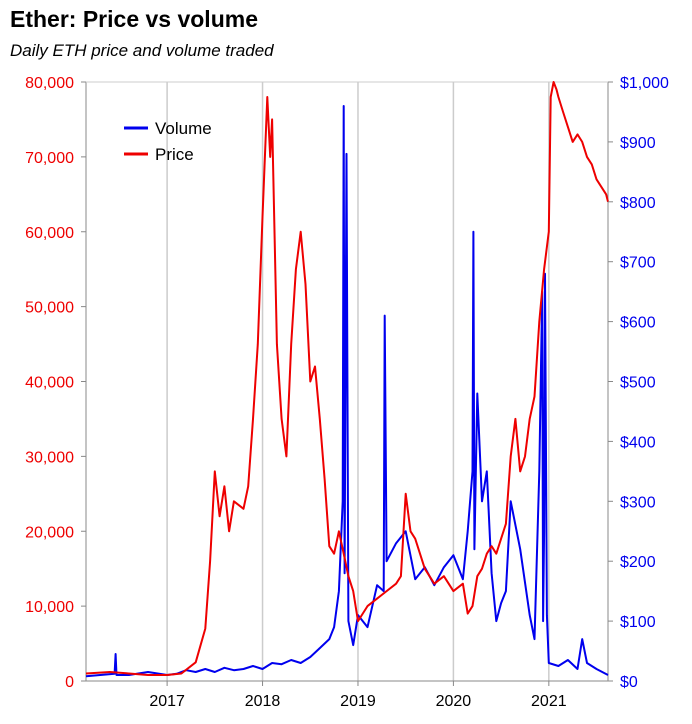 Image resolution: width=692 pixels, height=724 pixels. Describe the element at coordinates (629, 682) in the screenshot. I see `right-tick-label: $0` at that location.